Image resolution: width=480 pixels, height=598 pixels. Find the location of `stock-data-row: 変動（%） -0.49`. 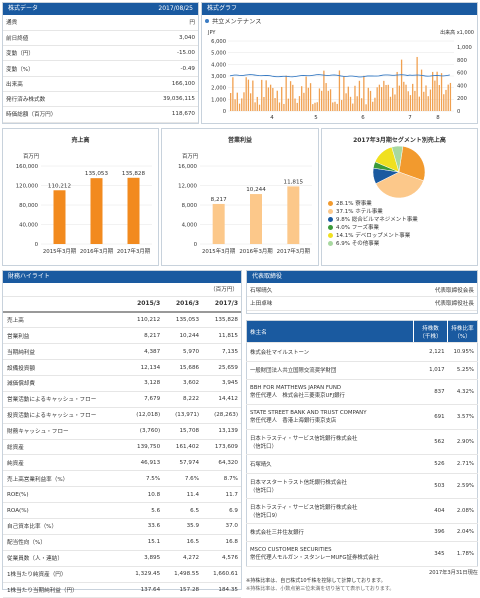

stock-data-row: 変動（%） -0.49 is located at coordinates (100, 68).